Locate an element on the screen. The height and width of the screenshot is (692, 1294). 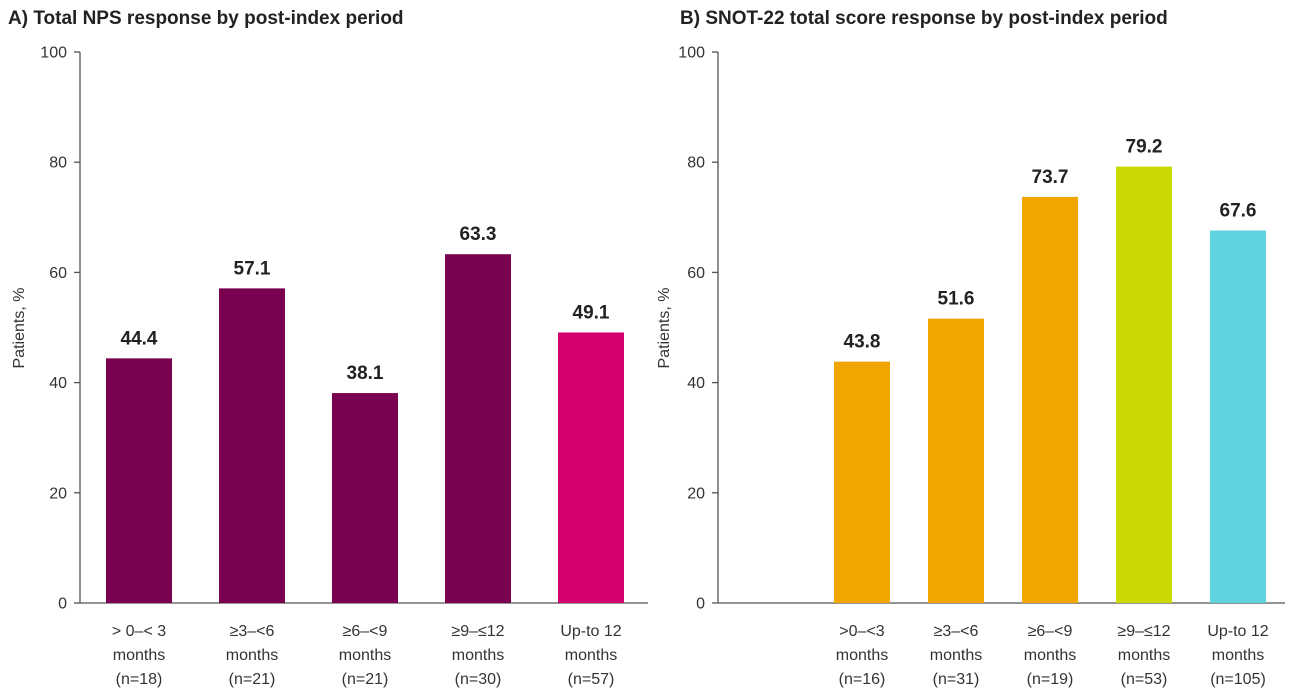
bar-value-label: 51.6 is located at coordinates (956, 299).